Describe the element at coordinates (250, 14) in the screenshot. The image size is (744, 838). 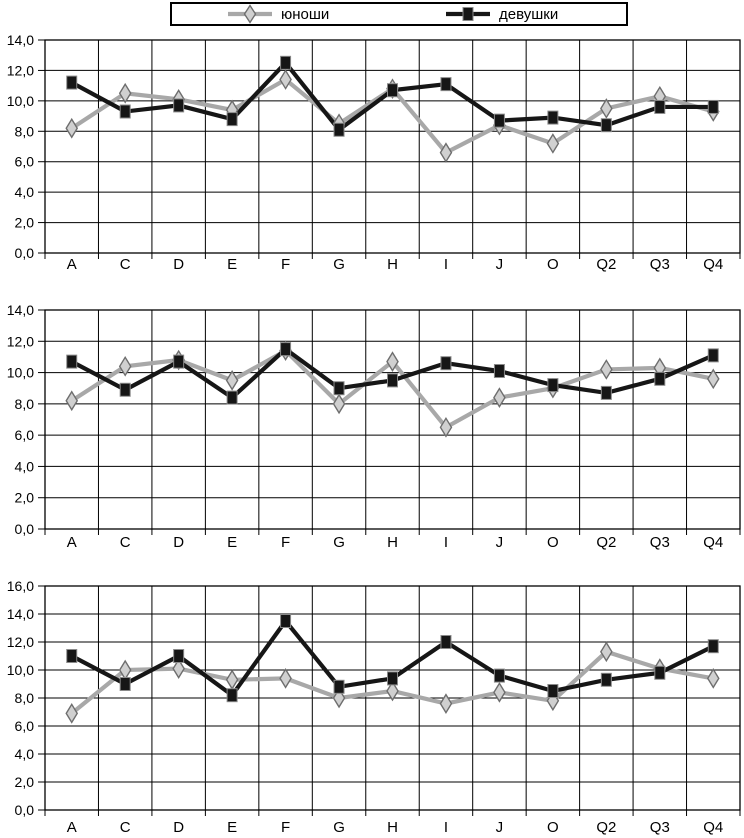
I see `boys-line-diamond-icon` at that location.